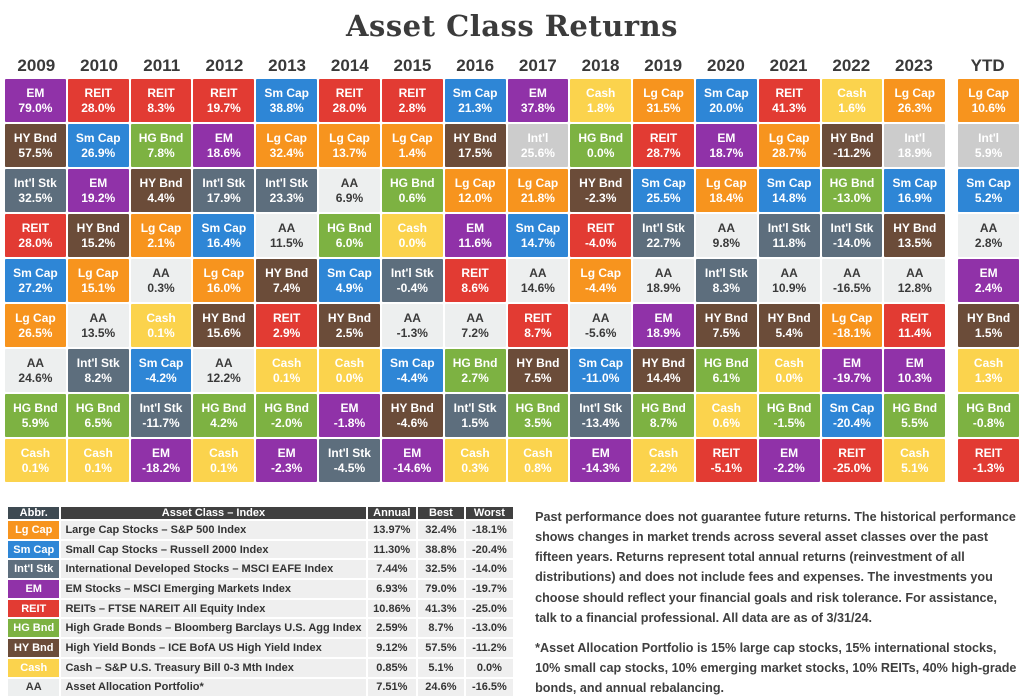  What do you see at coordinates (98, 152) in the screenshot?
I see `return-value: 26.9%` at bounding box center [98, 152].